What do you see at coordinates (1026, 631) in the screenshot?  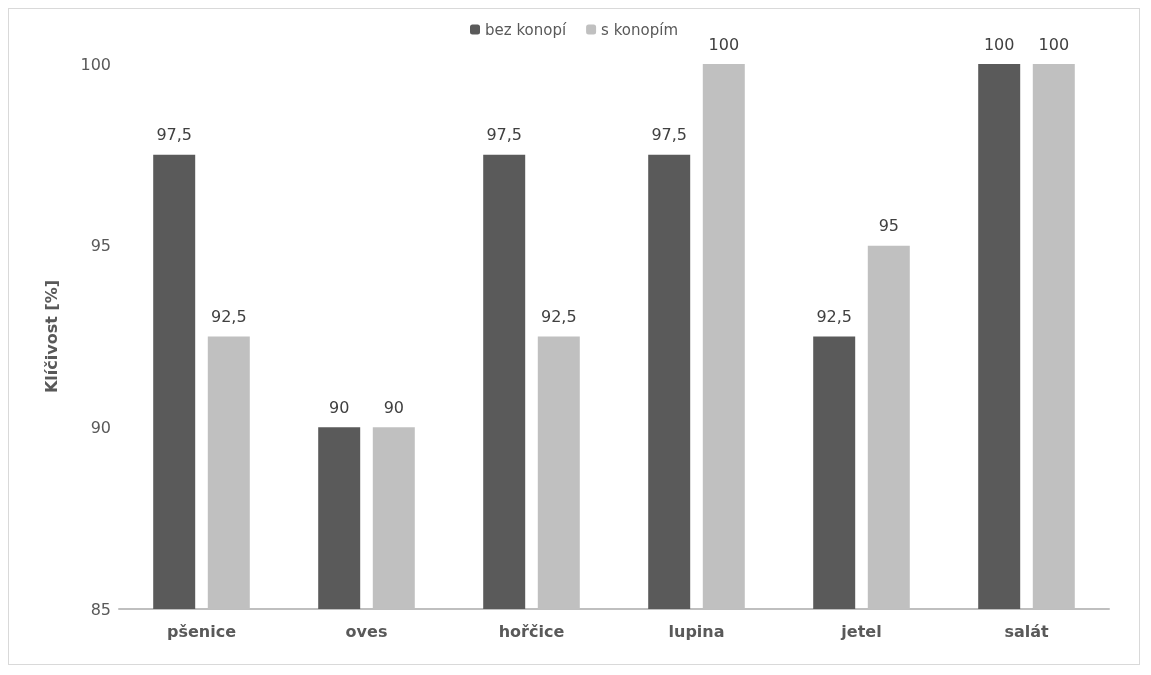 I see `x-tick-label: salát` at bounding box center [1026, 631].